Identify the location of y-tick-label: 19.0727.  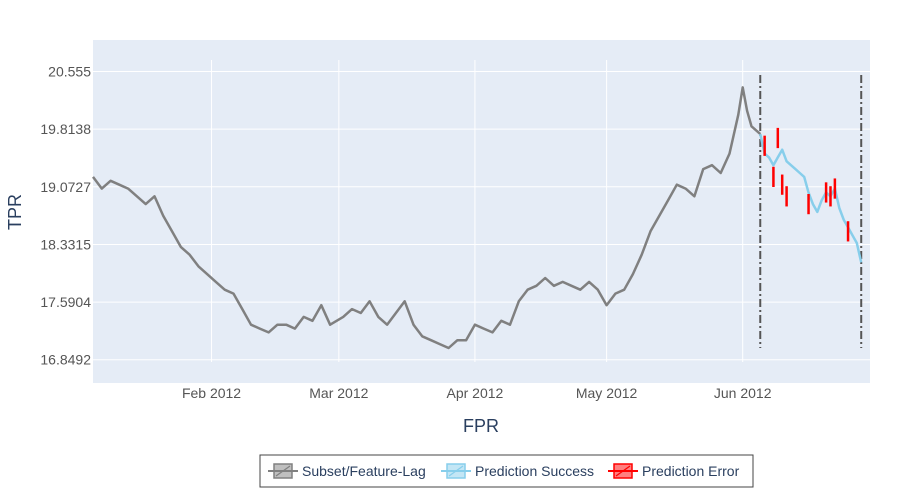
(65, 187).